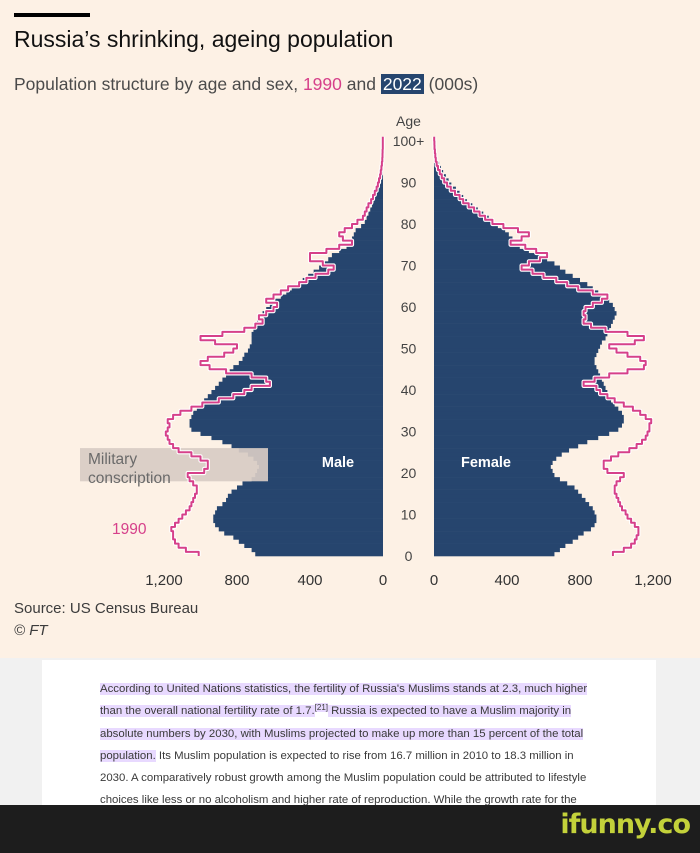  Describe the element at coordinates (409, 266) in the screenshot. I see `age-tick-label: 70` at that location.